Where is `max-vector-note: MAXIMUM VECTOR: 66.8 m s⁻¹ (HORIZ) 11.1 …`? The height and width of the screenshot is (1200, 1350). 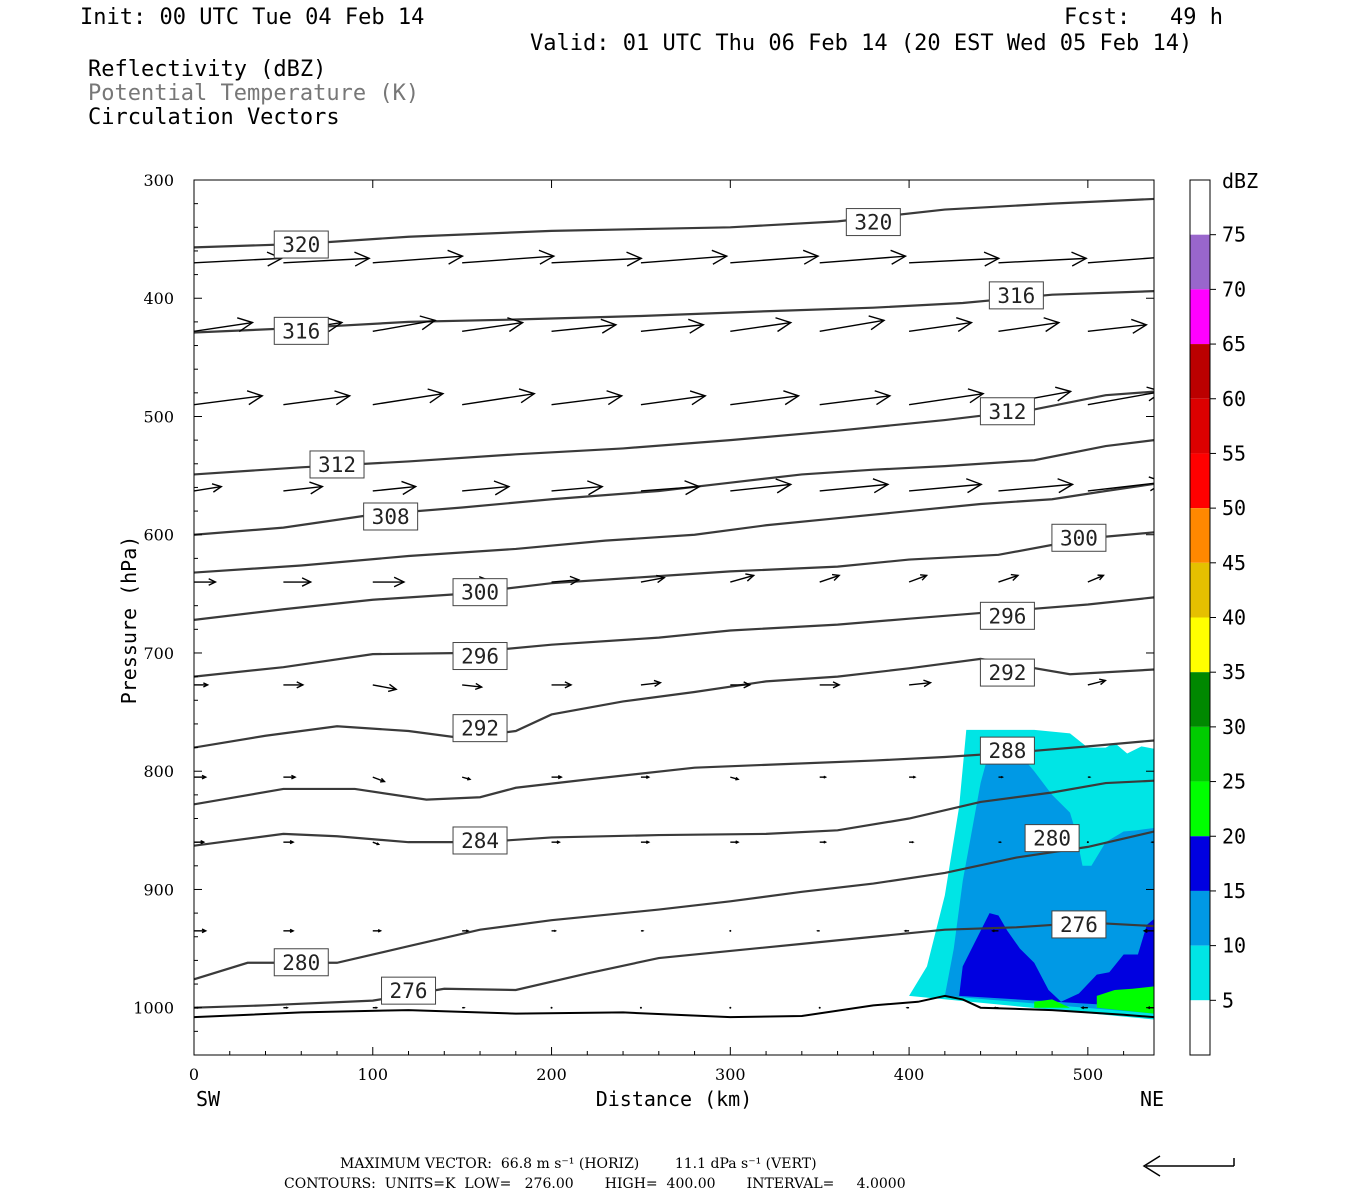 max-vector-note: MAXIMUM VECTOR: 66.8 m s⁻¹ (HORIZ) 11.1 … is located at coordinates (578, 1164).